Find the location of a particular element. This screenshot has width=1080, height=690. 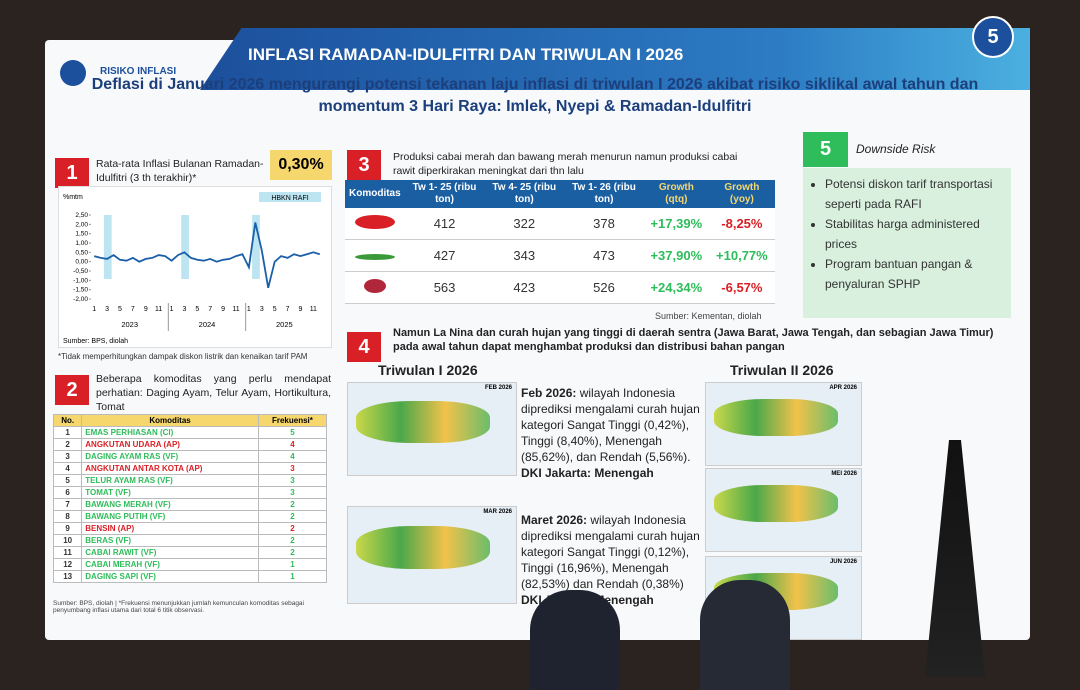

year-label: 2025 is located at coordinates (284, 324).